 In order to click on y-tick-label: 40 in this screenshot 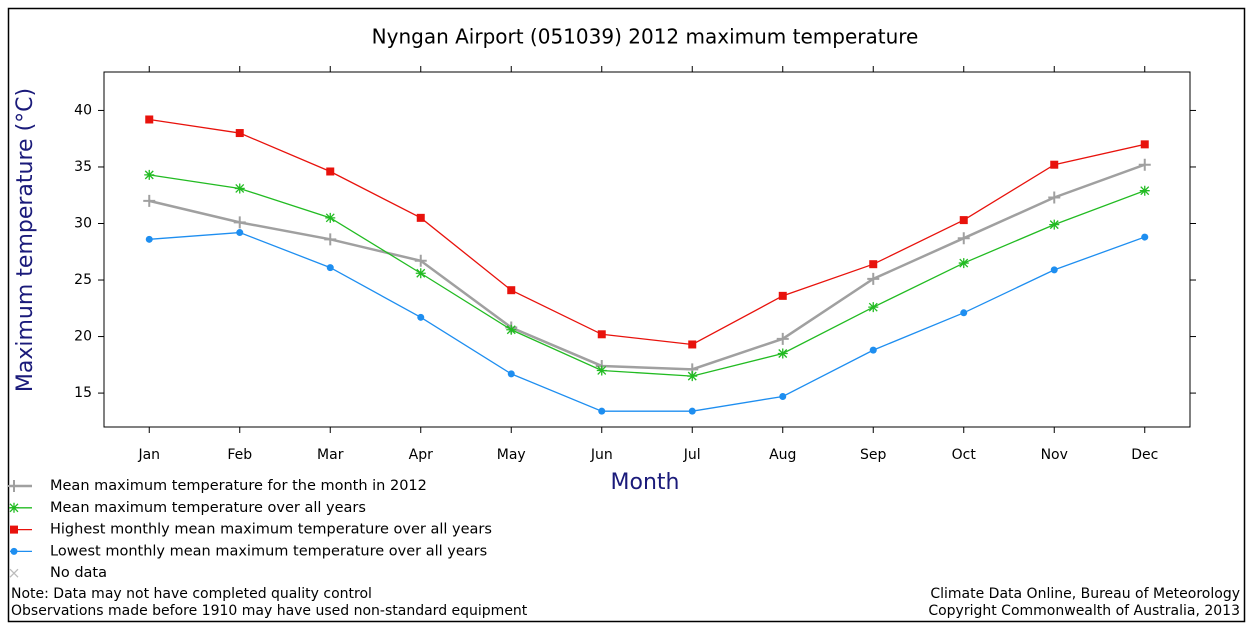, I will do `click(83, 110)`.